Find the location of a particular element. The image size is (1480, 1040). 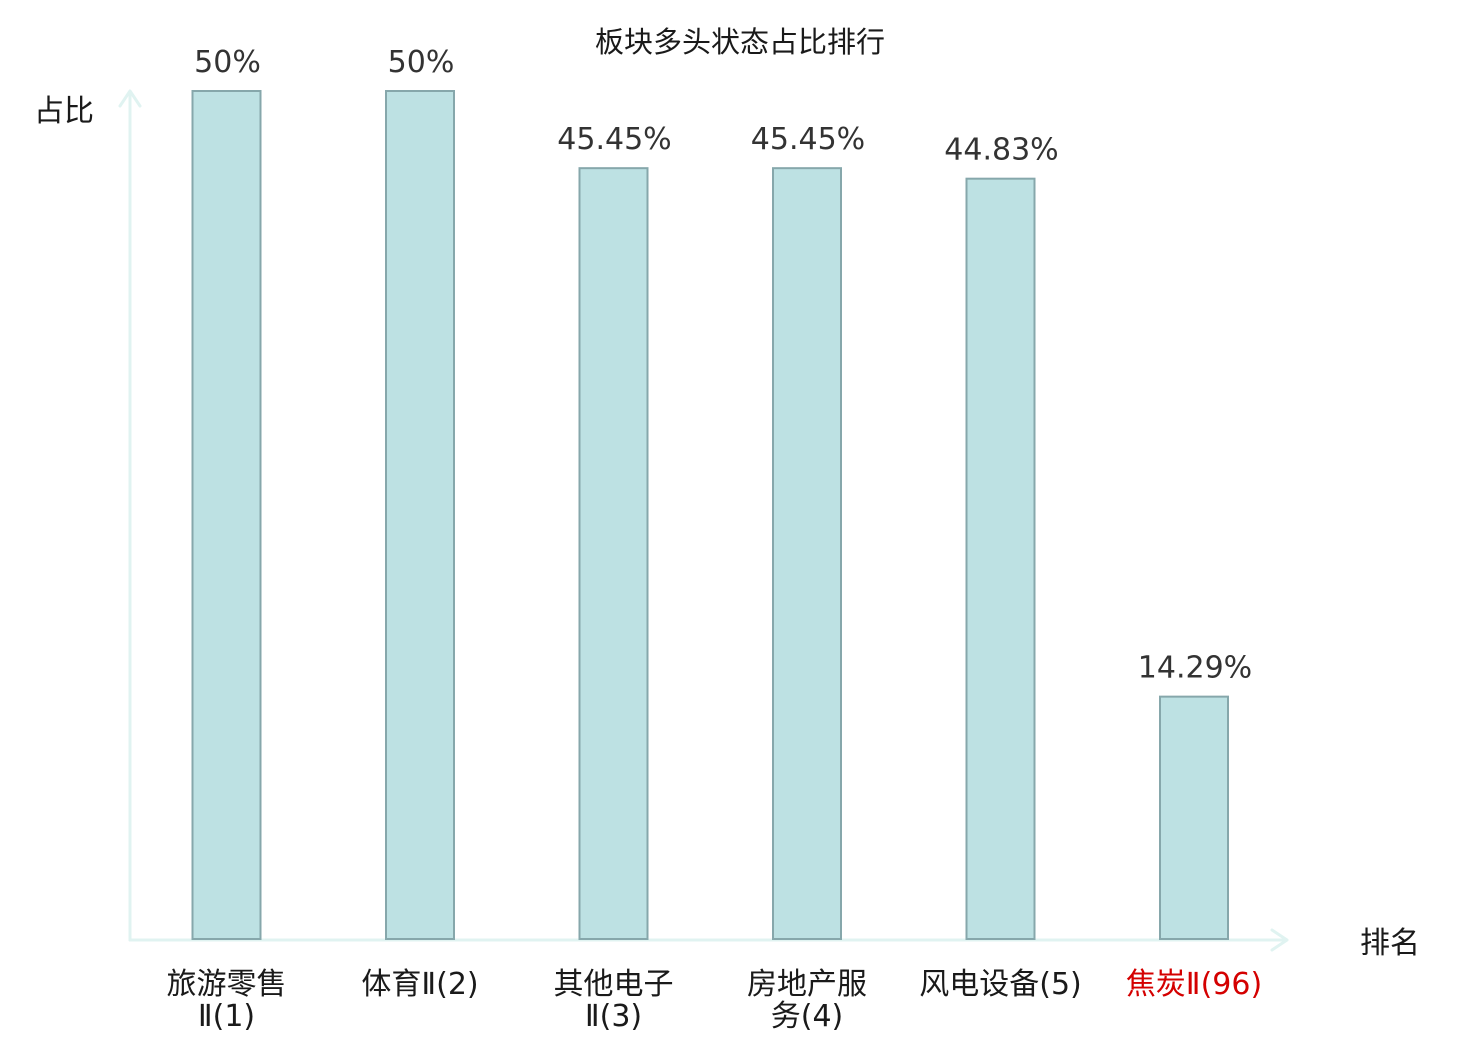

x-axis-title: 排名 is located at coordinates (1390, 943).